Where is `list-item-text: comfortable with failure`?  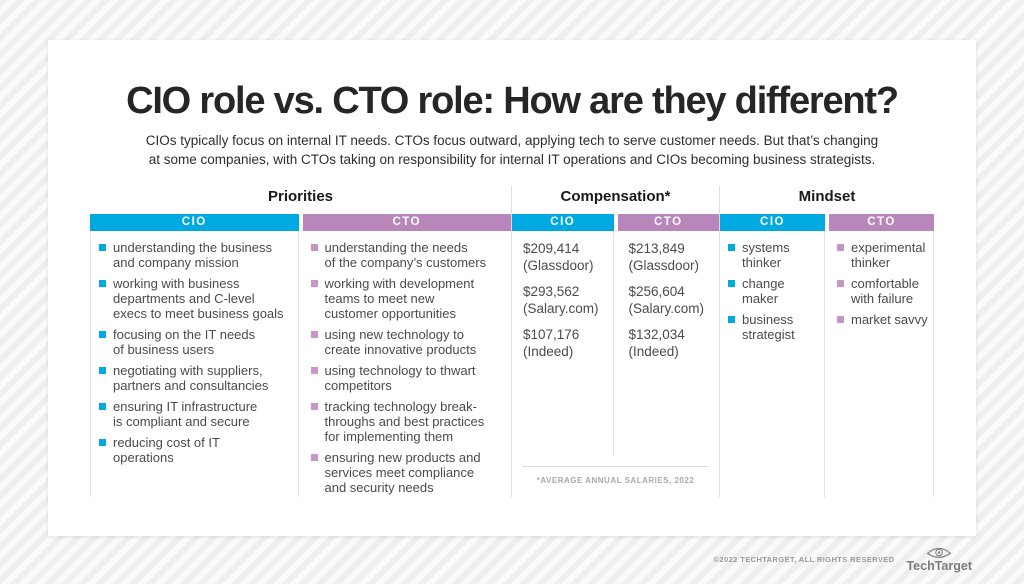 list-item-text: comfortable with failure is located at coordinates (885, 291).